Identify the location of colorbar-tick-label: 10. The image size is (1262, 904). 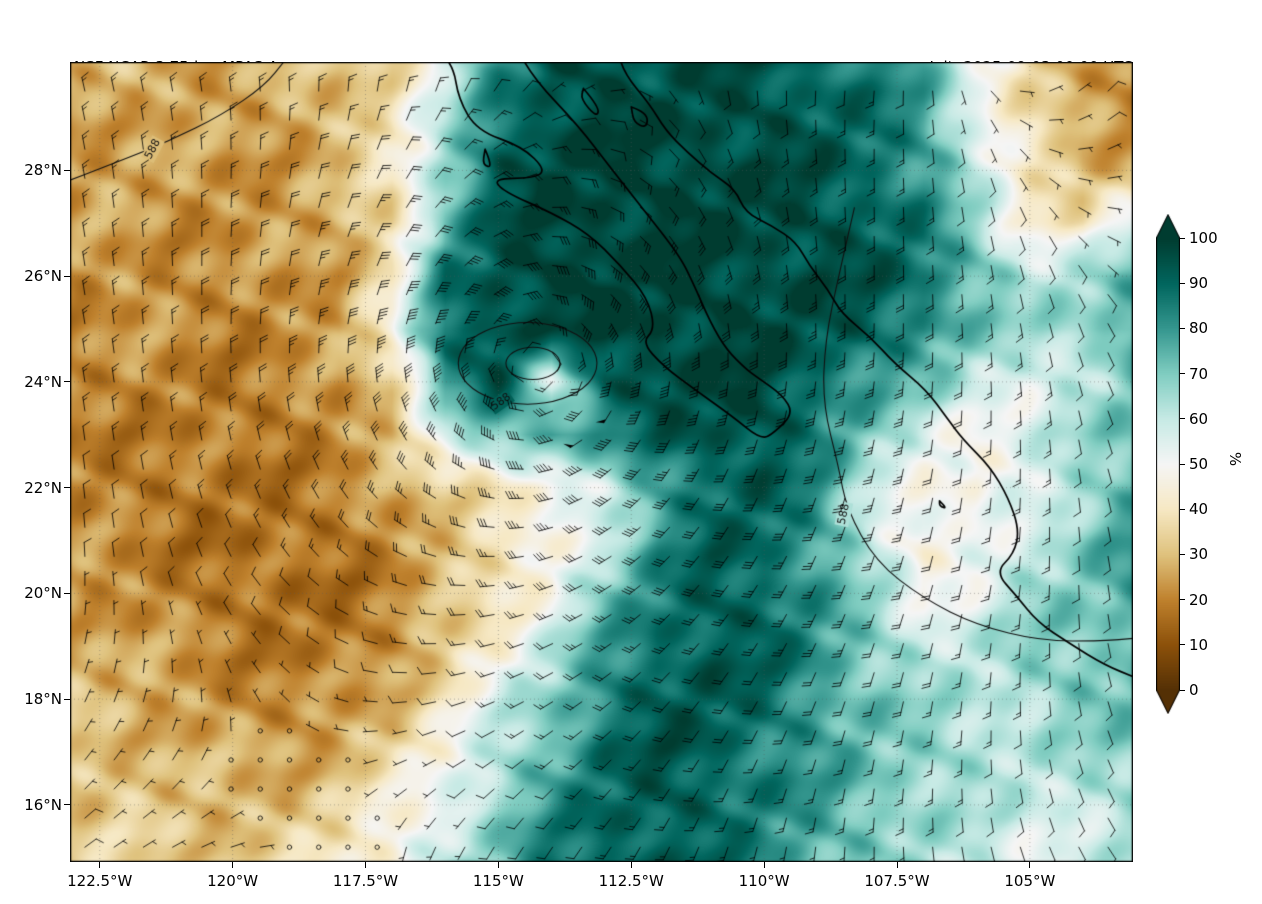
(1199, 644).